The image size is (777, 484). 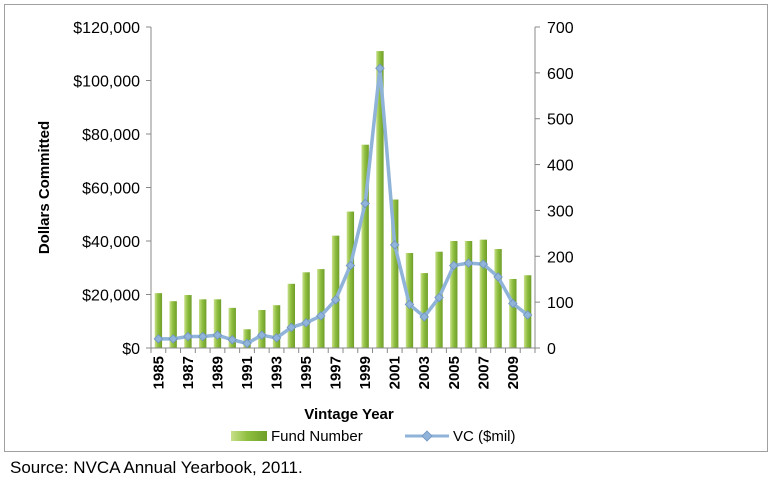 I want to click on vc-point-2010, so click(x=527, y=315).